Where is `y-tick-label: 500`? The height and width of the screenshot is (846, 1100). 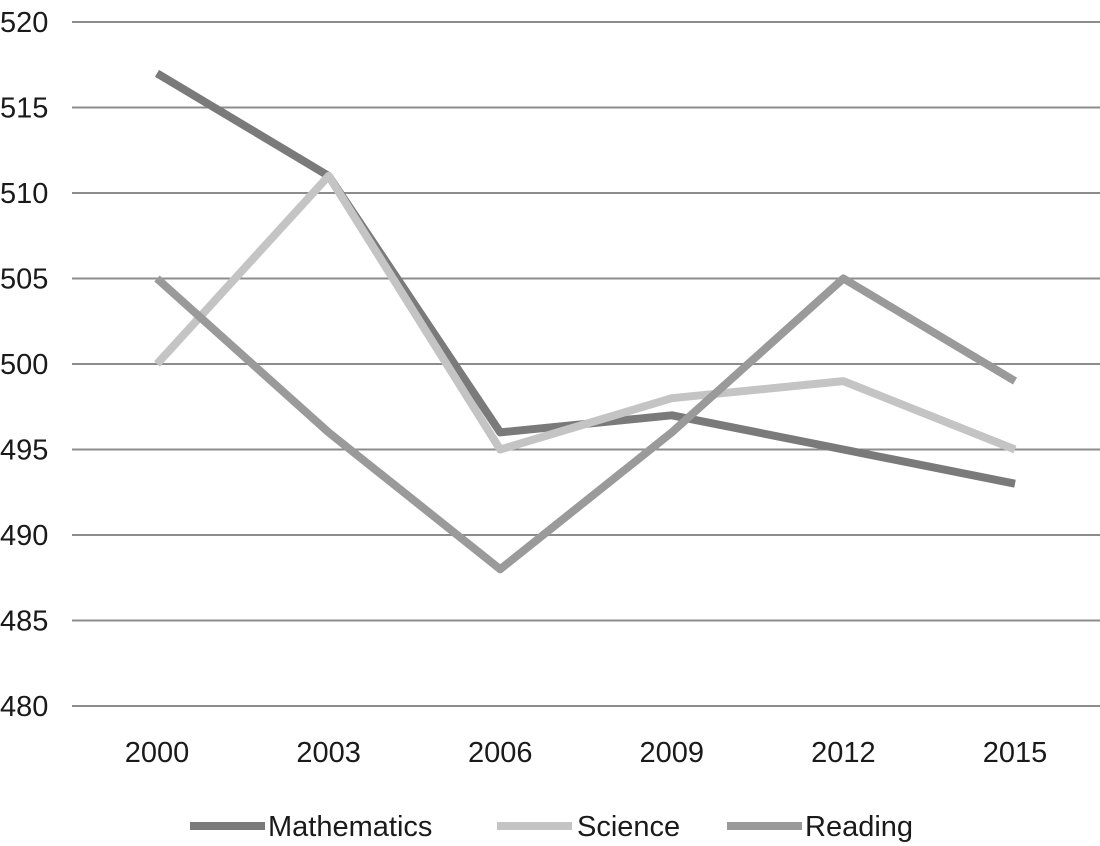
y-tick-label: 500 is located at coordinates (24, 365).